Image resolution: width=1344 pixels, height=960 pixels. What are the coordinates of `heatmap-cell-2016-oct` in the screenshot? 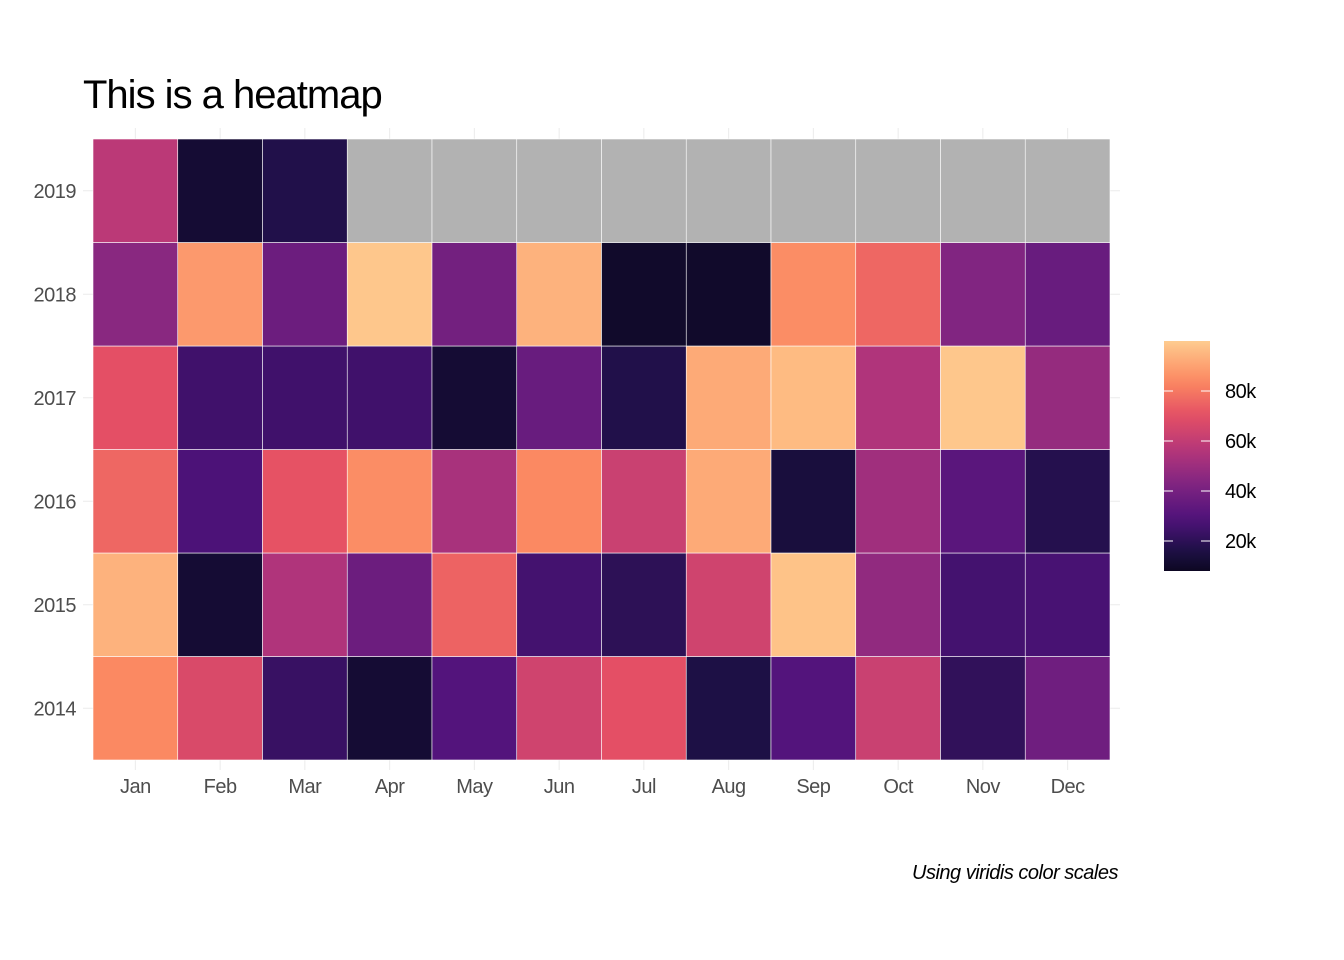 It's located at (898, 501).